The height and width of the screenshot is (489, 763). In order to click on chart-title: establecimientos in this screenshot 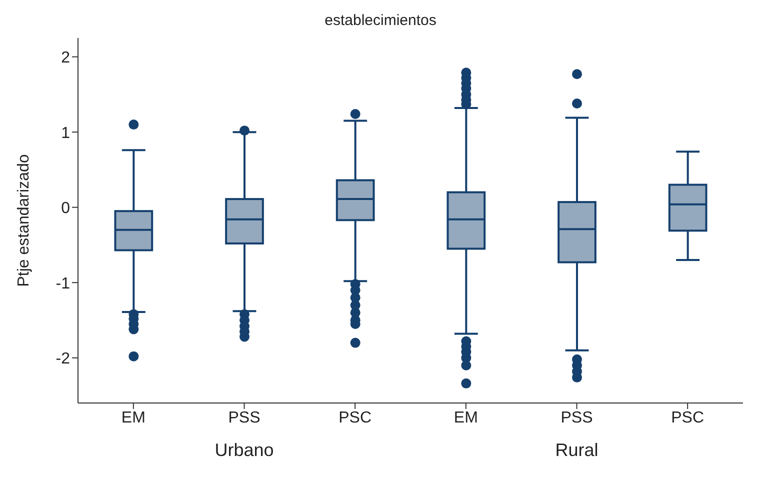, I will do `click(381, 20)`.